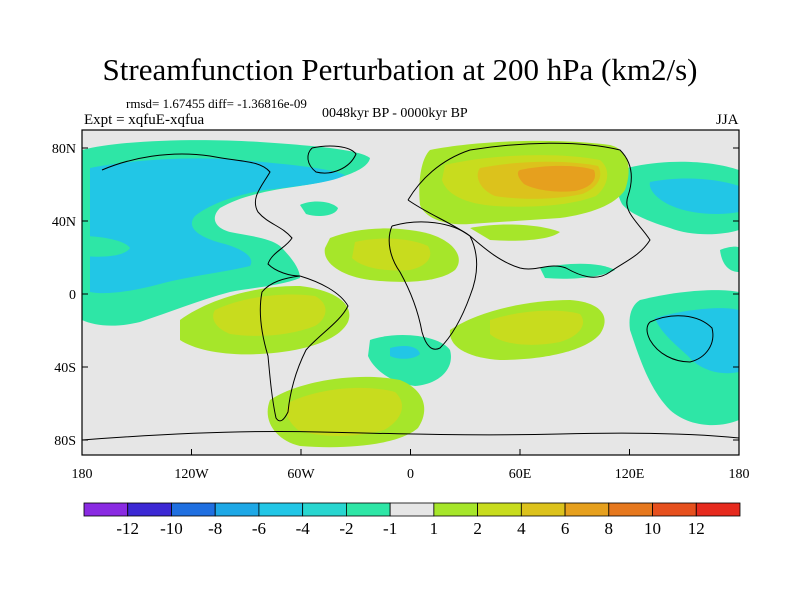 This screenshot has width=800, height=600. I want to click on lon-label-60w: 60W, so click(301, 474).